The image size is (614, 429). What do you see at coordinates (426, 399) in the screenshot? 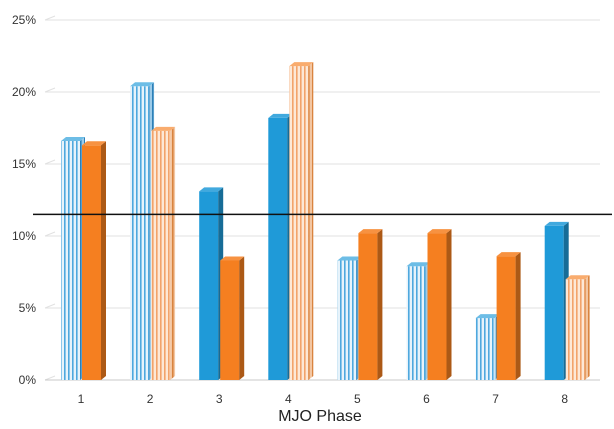
I see `x-tick-label: 6` at bounding box center [426, 399].